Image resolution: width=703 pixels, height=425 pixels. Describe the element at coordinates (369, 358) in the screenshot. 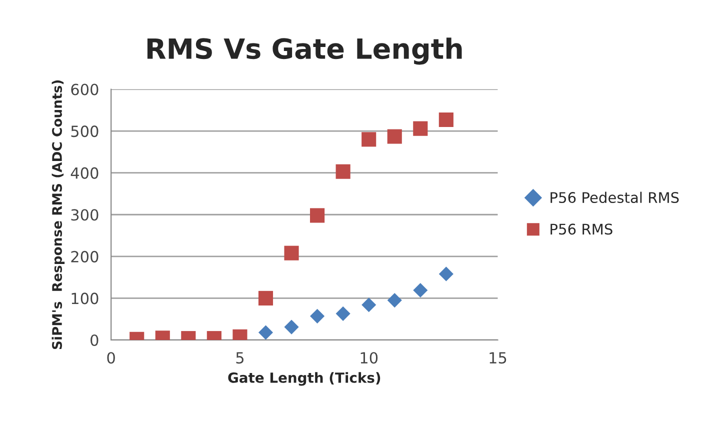

I see `x-tick-label: 10` at that location.